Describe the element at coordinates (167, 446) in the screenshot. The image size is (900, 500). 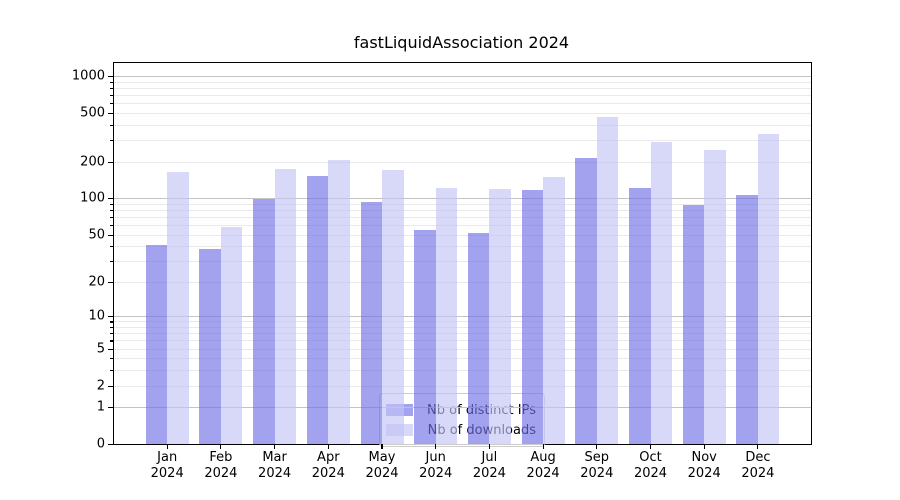
I see `x-tick-jan` at that location.